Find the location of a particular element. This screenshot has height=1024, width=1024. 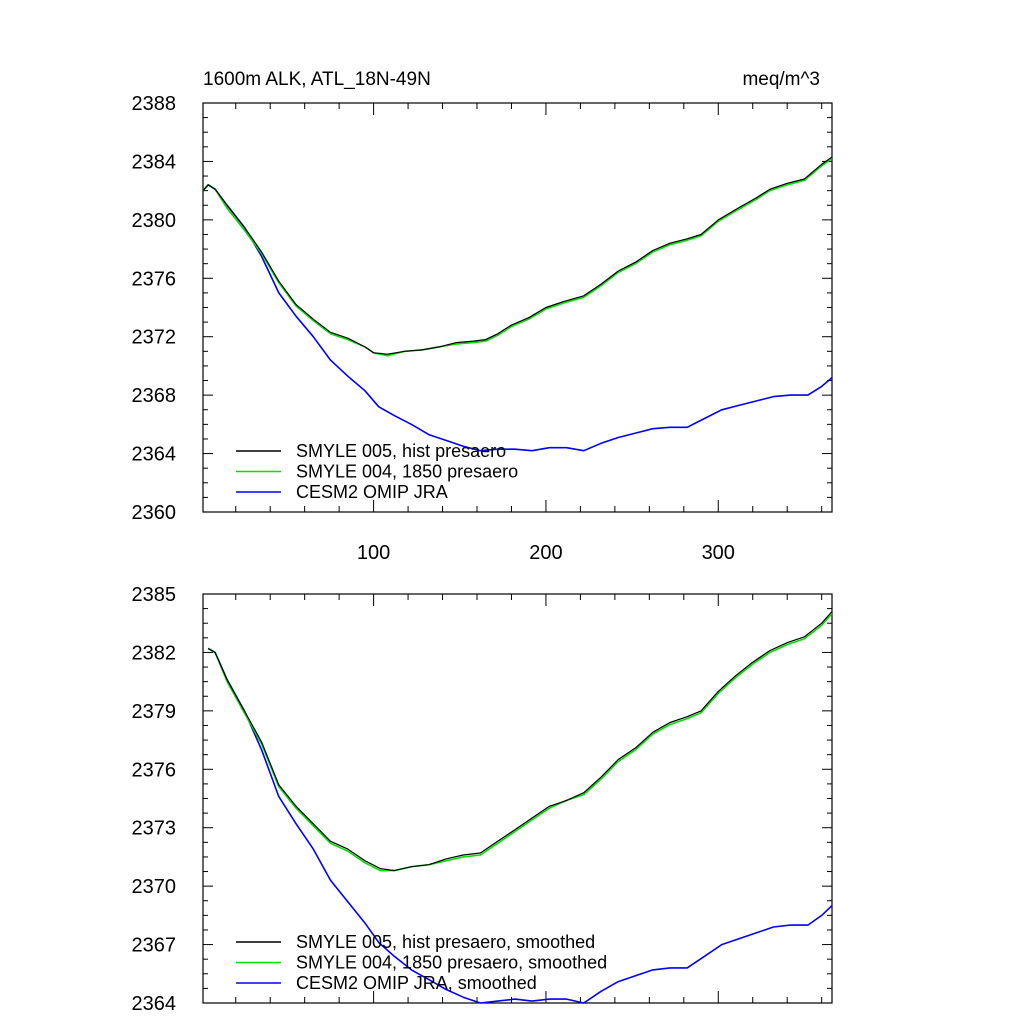

y-tick-label: 2388 is located at coordinates (154, 104).